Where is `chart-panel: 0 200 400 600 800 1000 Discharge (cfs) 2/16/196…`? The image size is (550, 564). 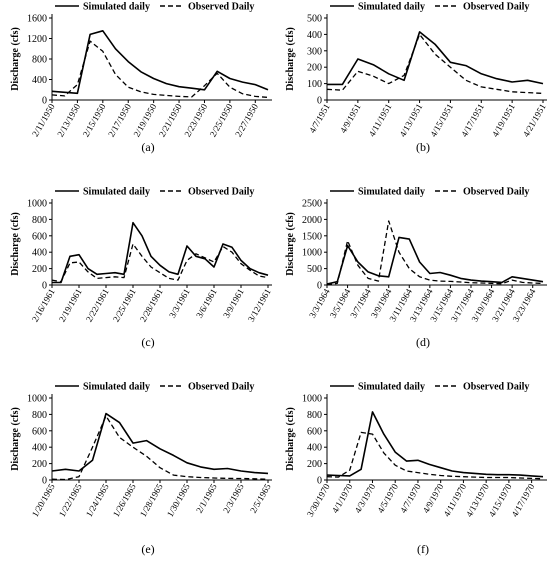 chart-panel: 0 200 400 600 800 1000 Discharge (cfs) 2/16/196… is located at coordinates (137, 267).